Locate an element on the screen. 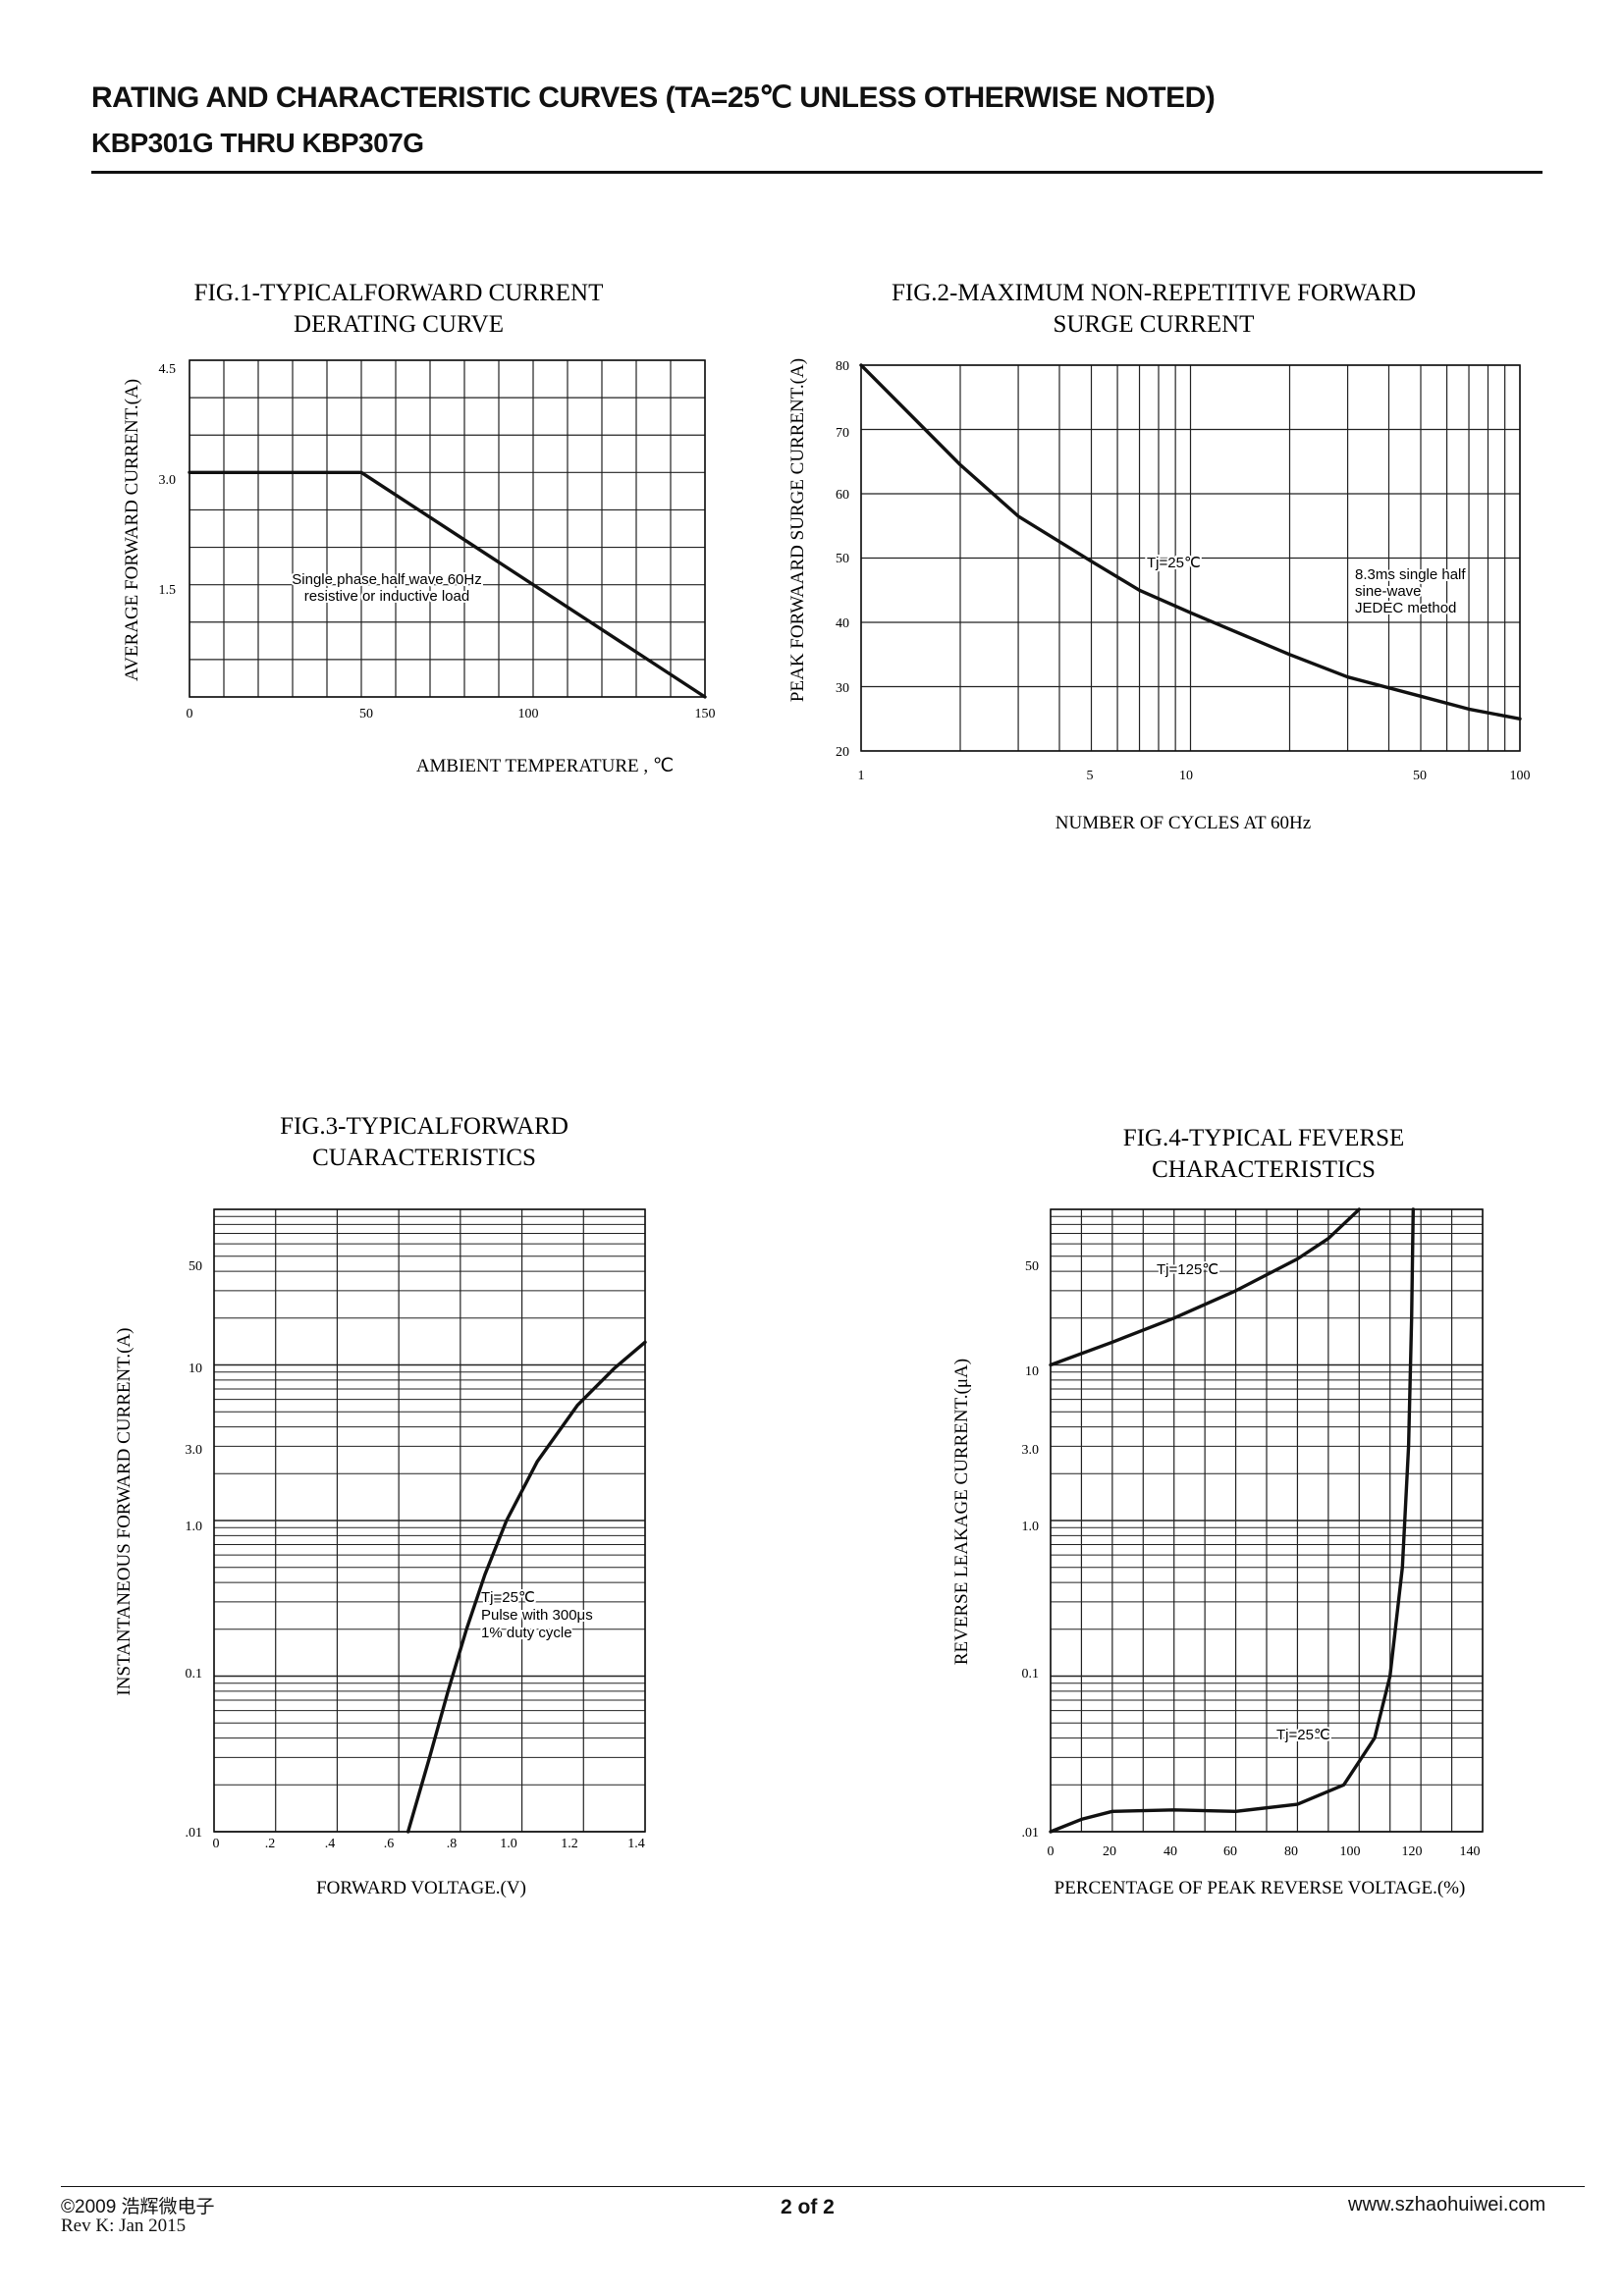 This screenshot has height=2296, width=1624. x-tick-label: .2 is located at coordinates (270, 1844).